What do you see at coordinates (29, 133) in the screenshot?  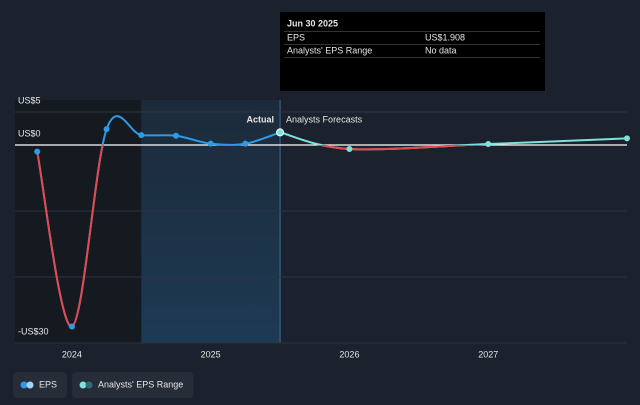 I see `y-tick-label: US$0` at bounding box center [29, 133].